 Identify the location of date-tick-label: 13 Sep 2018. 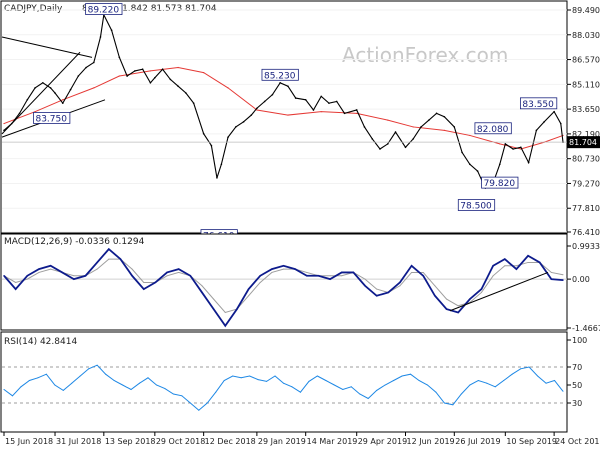
(130, 441).